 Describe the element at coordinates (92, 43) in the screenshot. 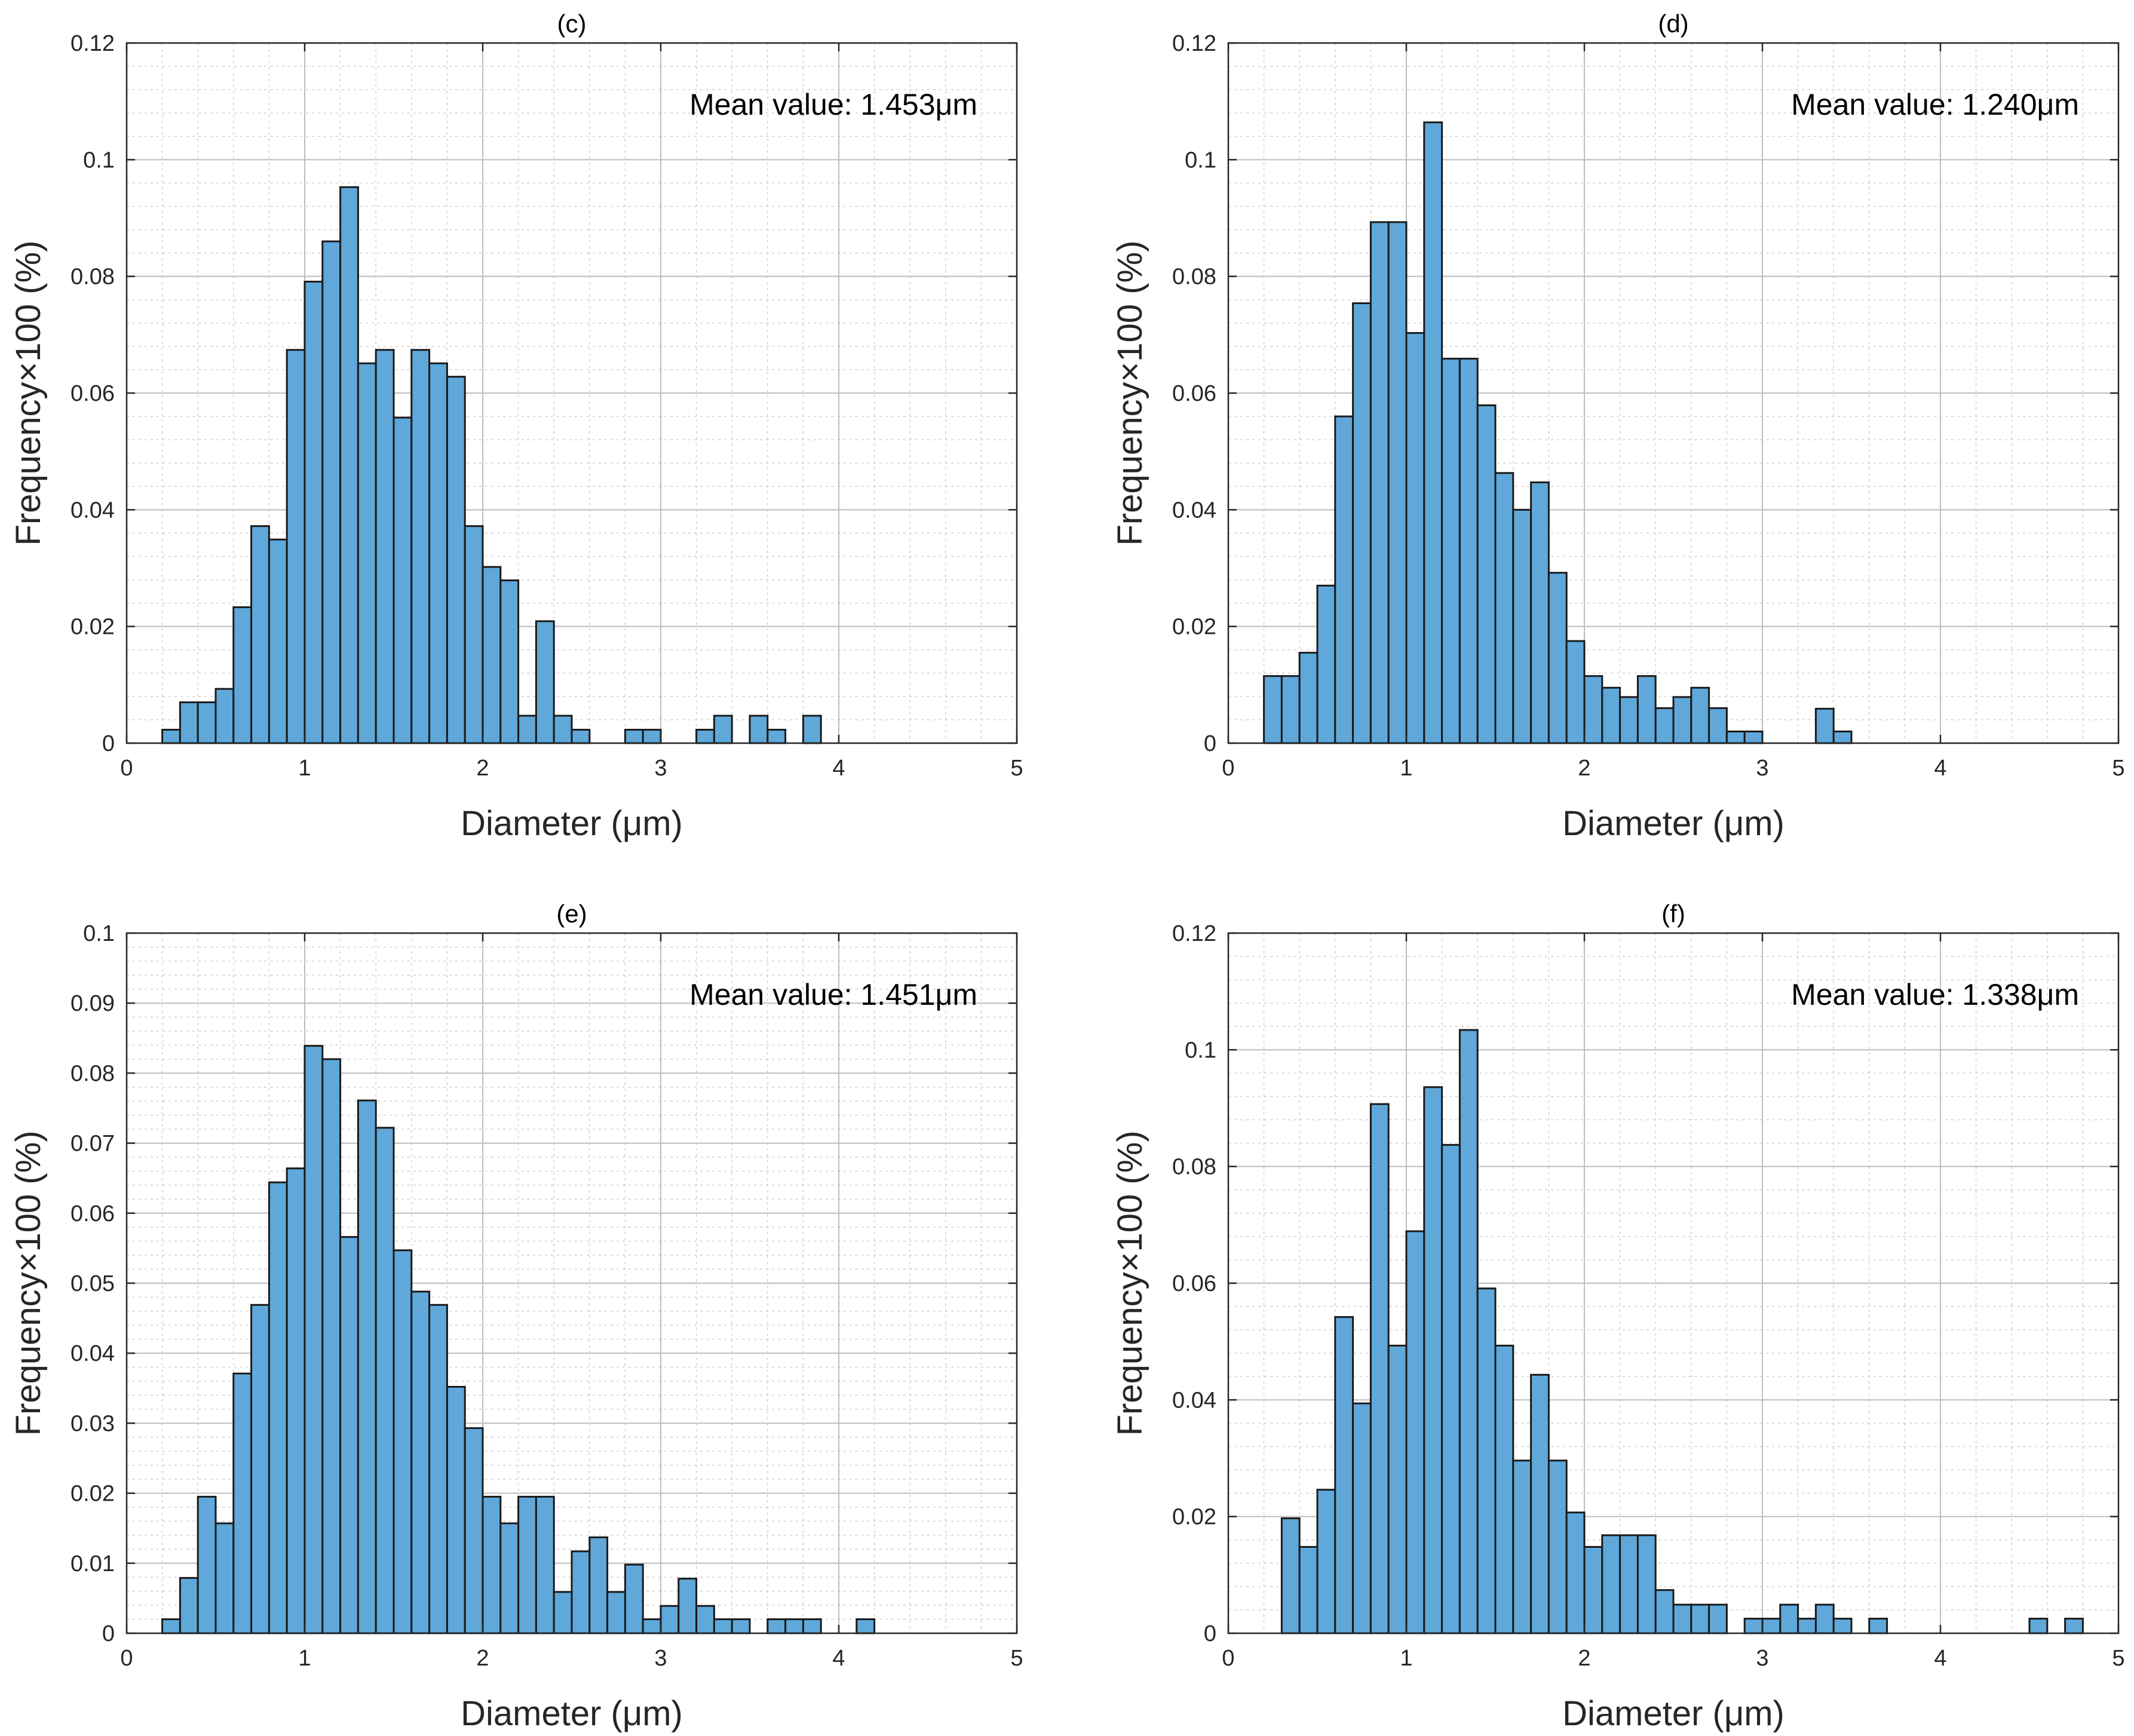

I see `y-tick-label: 0.12` at that location.